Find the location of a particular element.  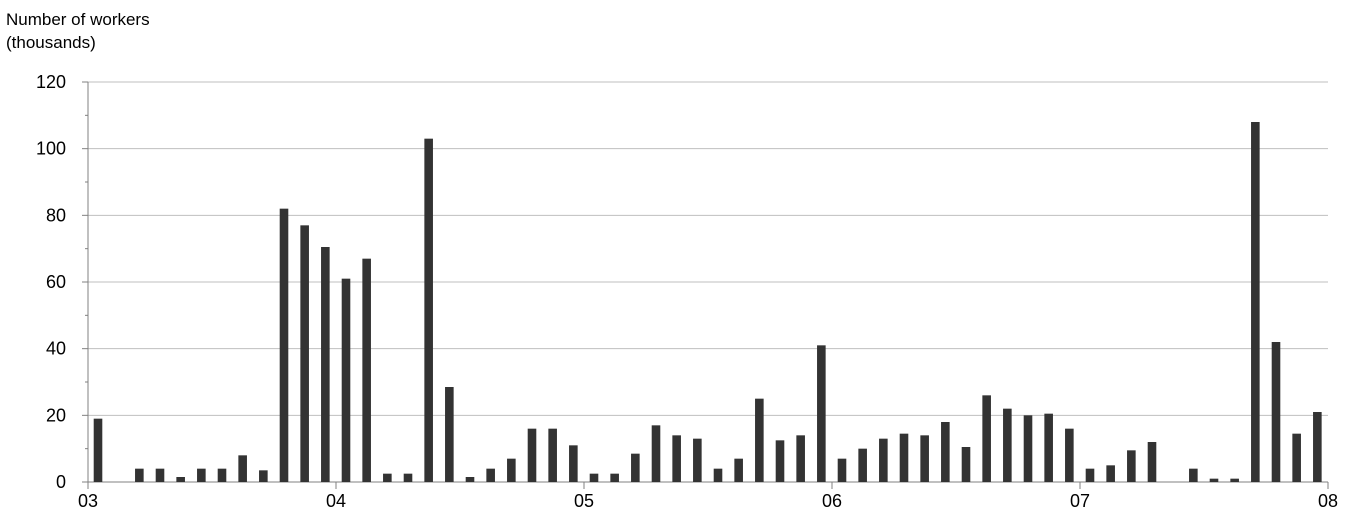

y-tick-label-80: 80 is located at coordinates (56, 215).